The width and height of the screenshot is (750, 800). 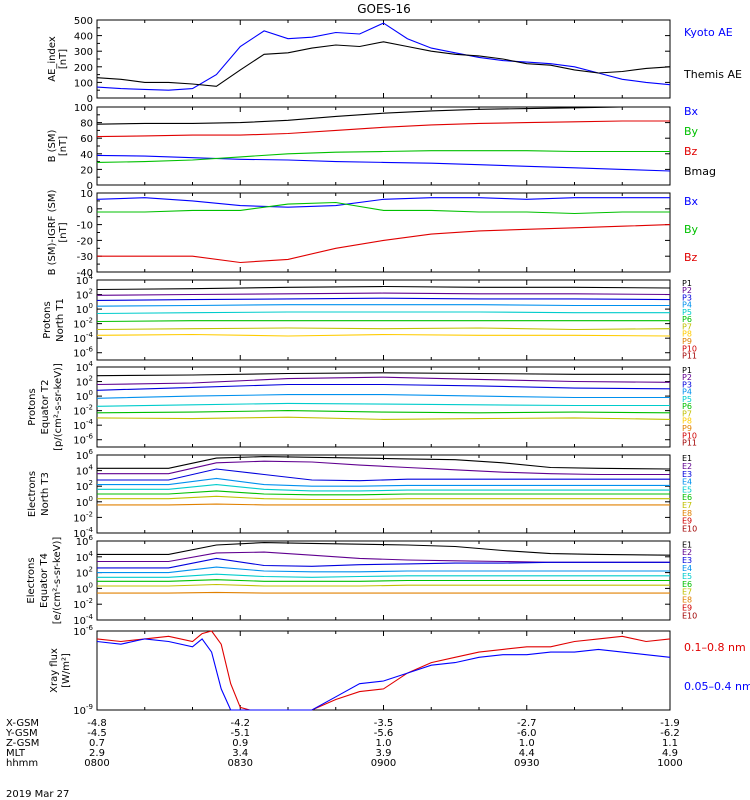 I want to click on y-tick-label: 10⁻⁹, so click(x=83, y=710).